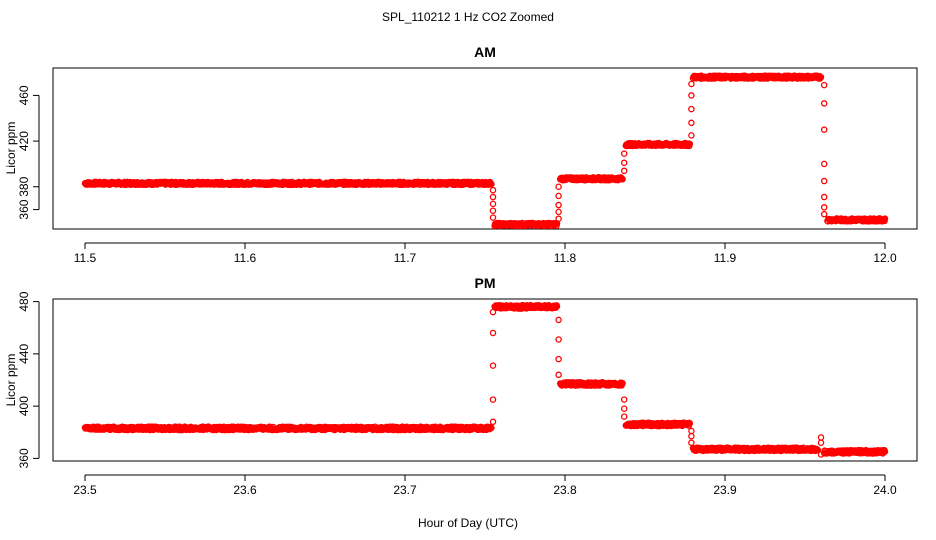  Describe the element at coordinates (725, 490) in the screenshot. I see `pm-x-tick-label: 23.9` at that location.